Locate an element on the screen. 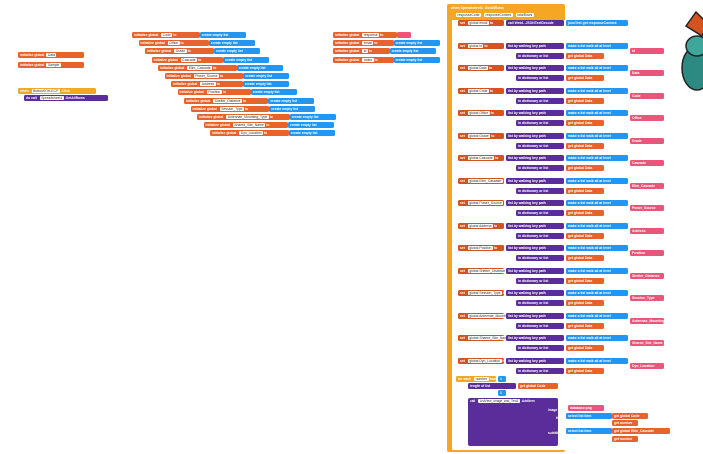 This screenshot has width=703, height=454. set-elim-cascade: set global Elim_Cascade to is located at coordinates (482, 180).